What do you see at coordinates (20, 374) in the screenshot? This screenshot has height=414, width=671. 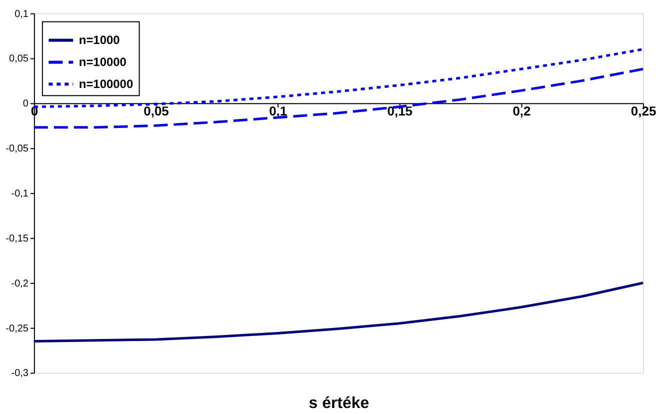 I see `y-tick-label: -0,3` at bounding box center [20, 374].